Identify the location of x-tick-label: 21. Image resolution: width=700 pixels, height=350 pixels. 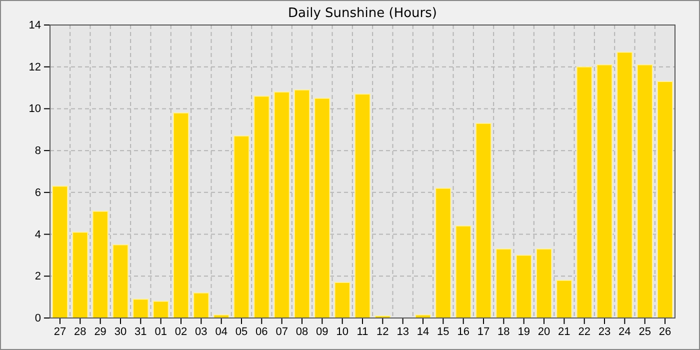
(564, 332).